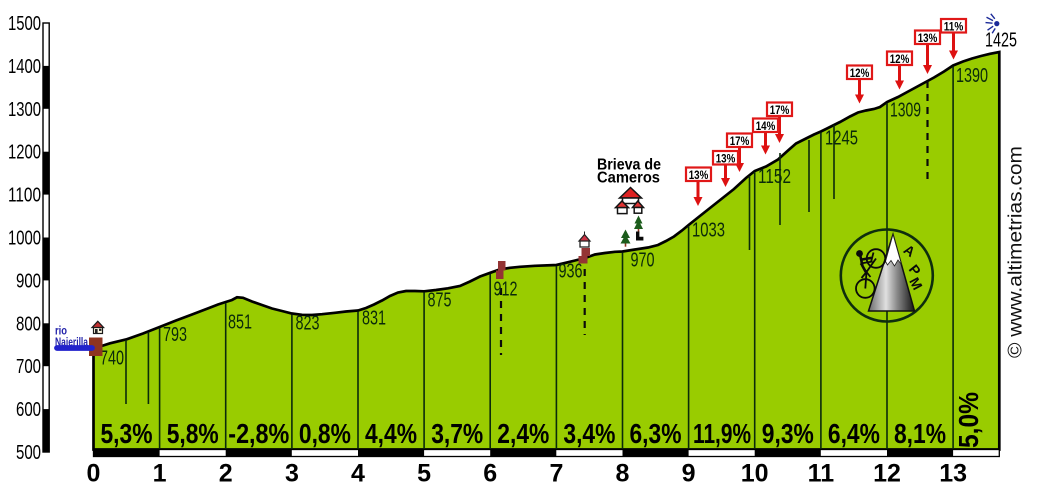  I want to click on svg-text: 1152, so click(774, 177).